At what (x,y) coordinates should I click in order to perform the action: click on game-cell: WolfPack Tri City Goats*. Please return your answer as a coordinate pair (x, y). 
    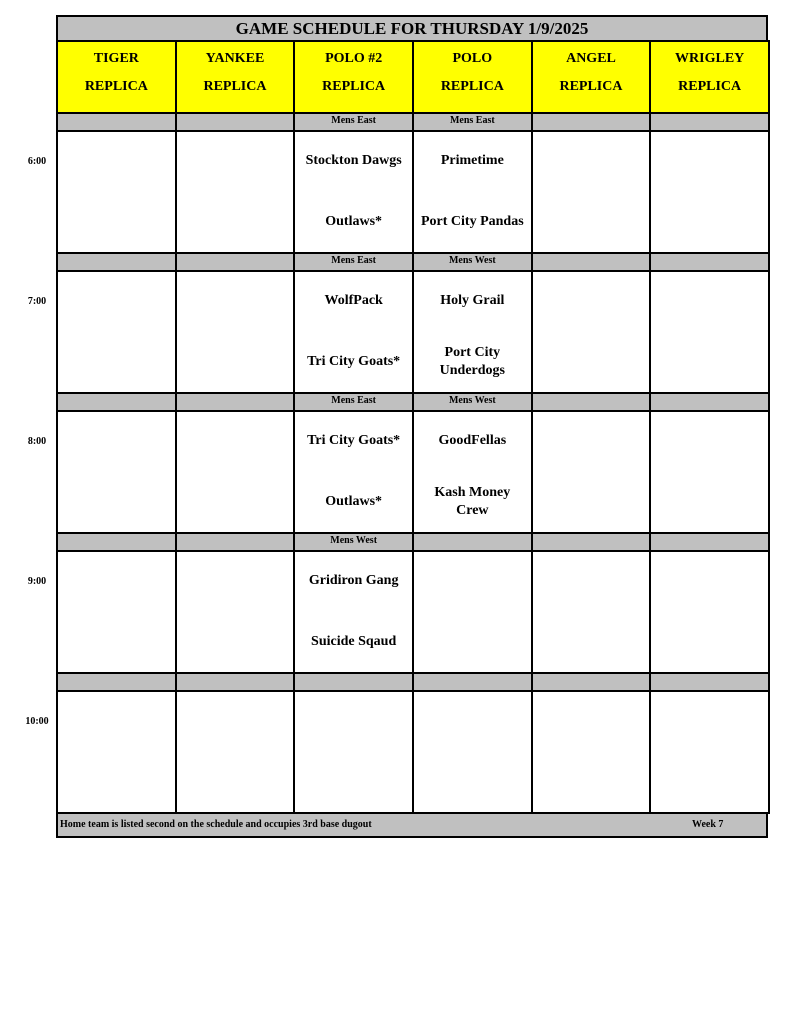
    Looking at the image, I should click on (353, 332).